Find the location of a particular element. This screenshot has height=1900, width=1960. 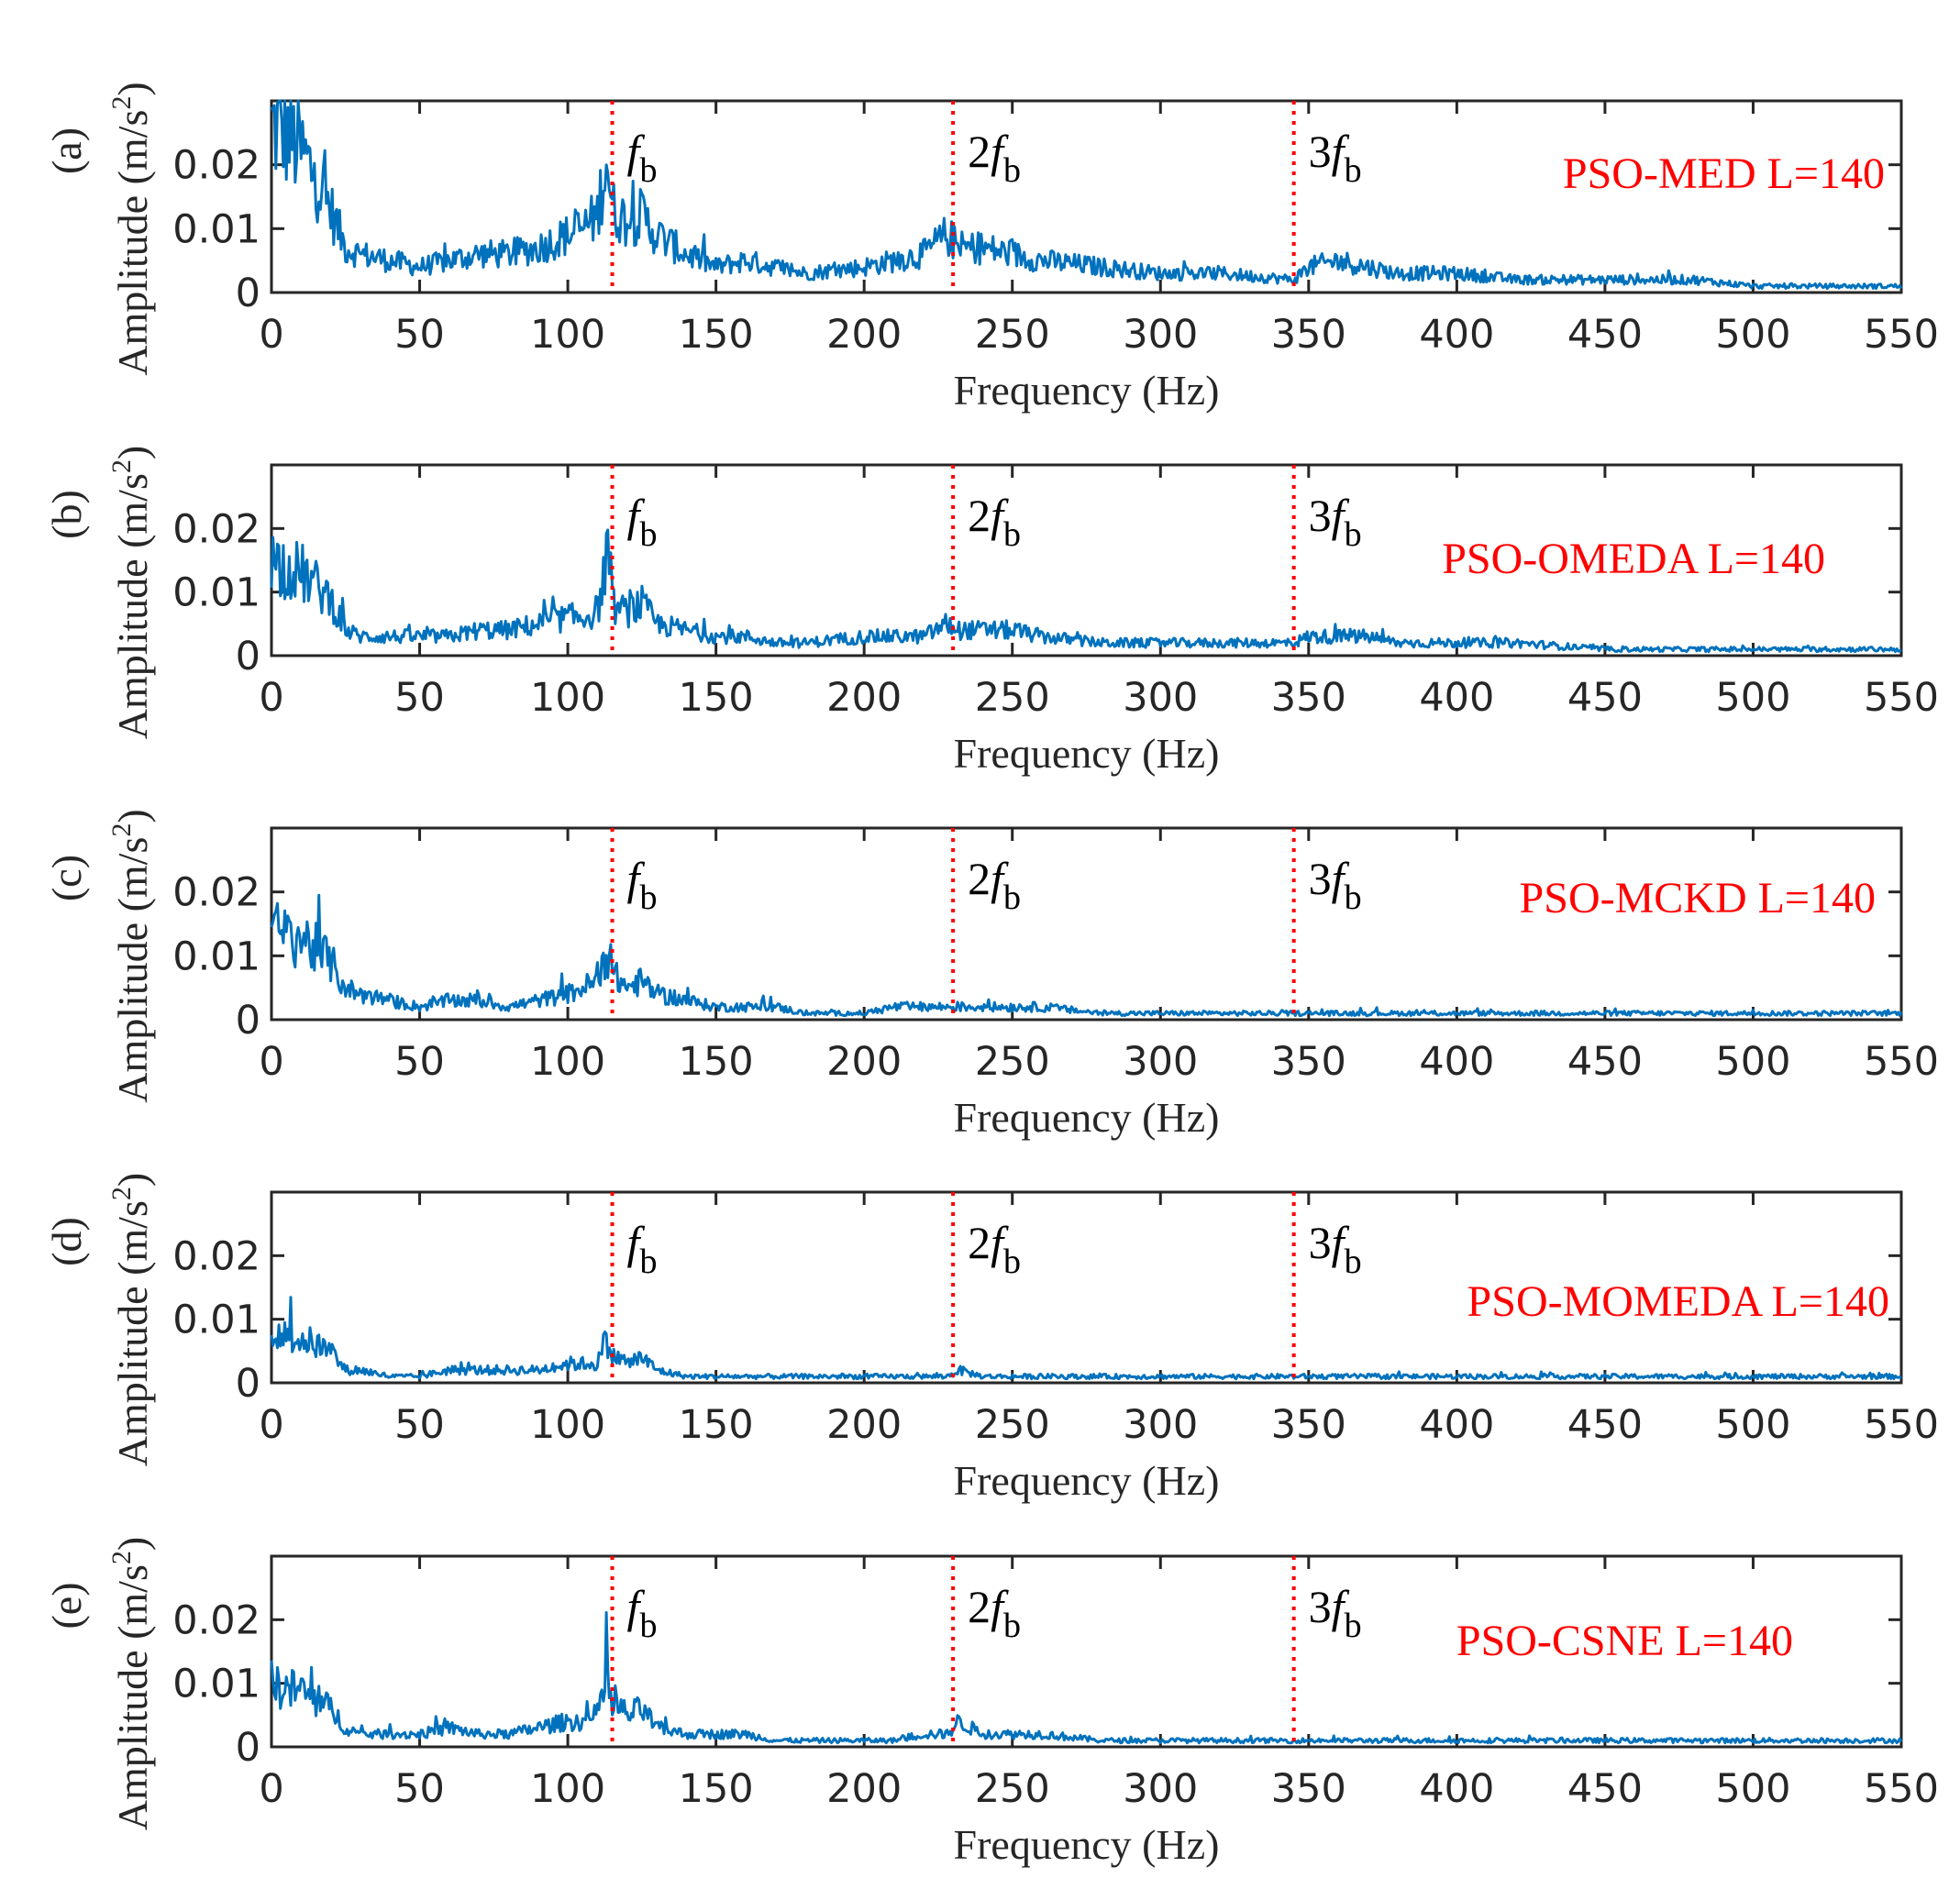

panel-label: (d) is located at coordinates (66, 1242).